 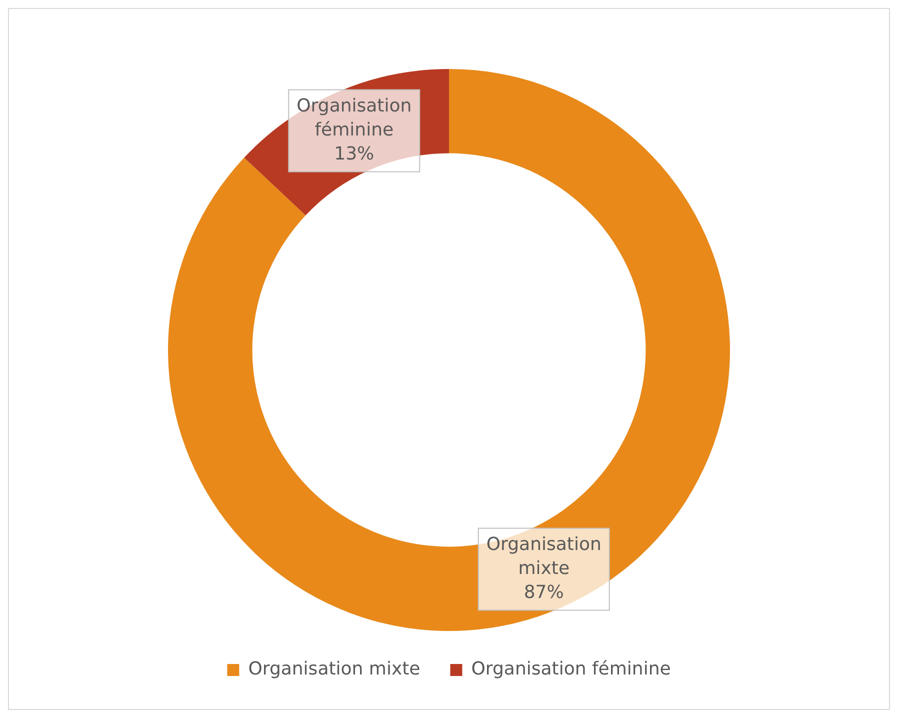 What do you see at coordinates (334, 669) in the screenshot?
I see `legend-label: Organisation mixte` at bounding box center [334, 669].